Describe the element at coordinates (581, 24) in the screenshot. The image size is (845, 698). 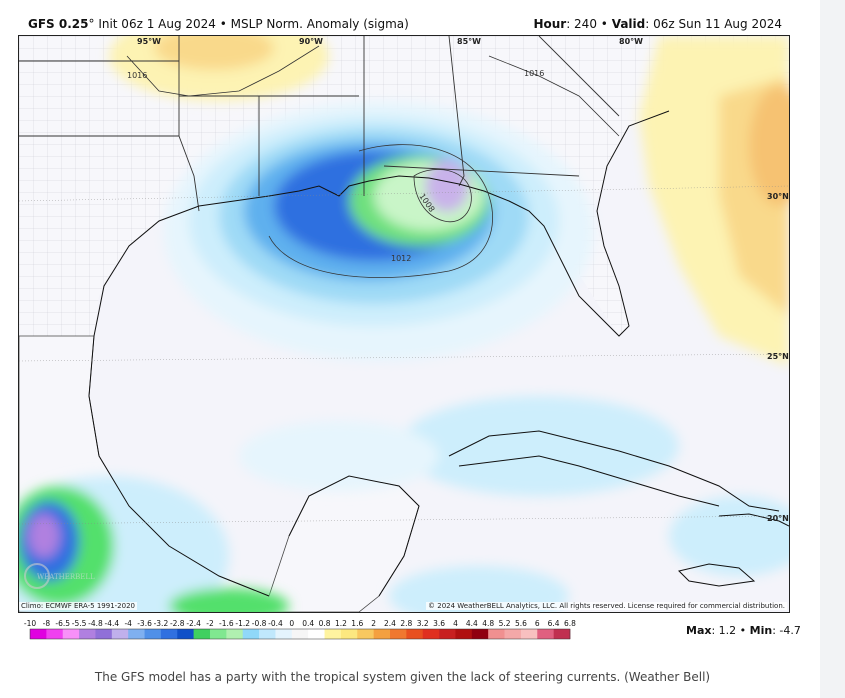
I see `hour-value: : 240` at that location.